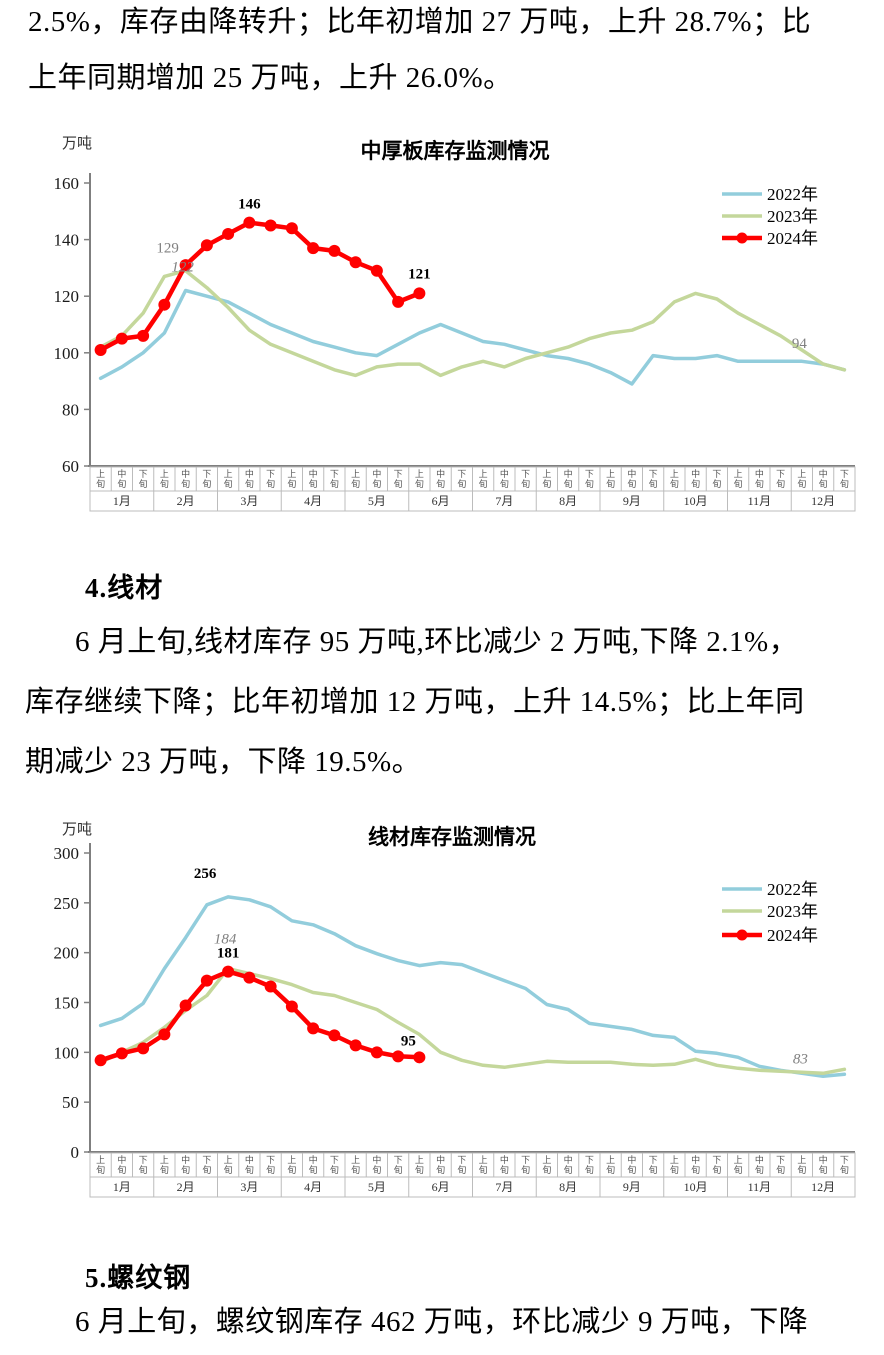 The width and height of the screenshot is (884, 1355). I want to click on series-2024年, so click(260, 1016).